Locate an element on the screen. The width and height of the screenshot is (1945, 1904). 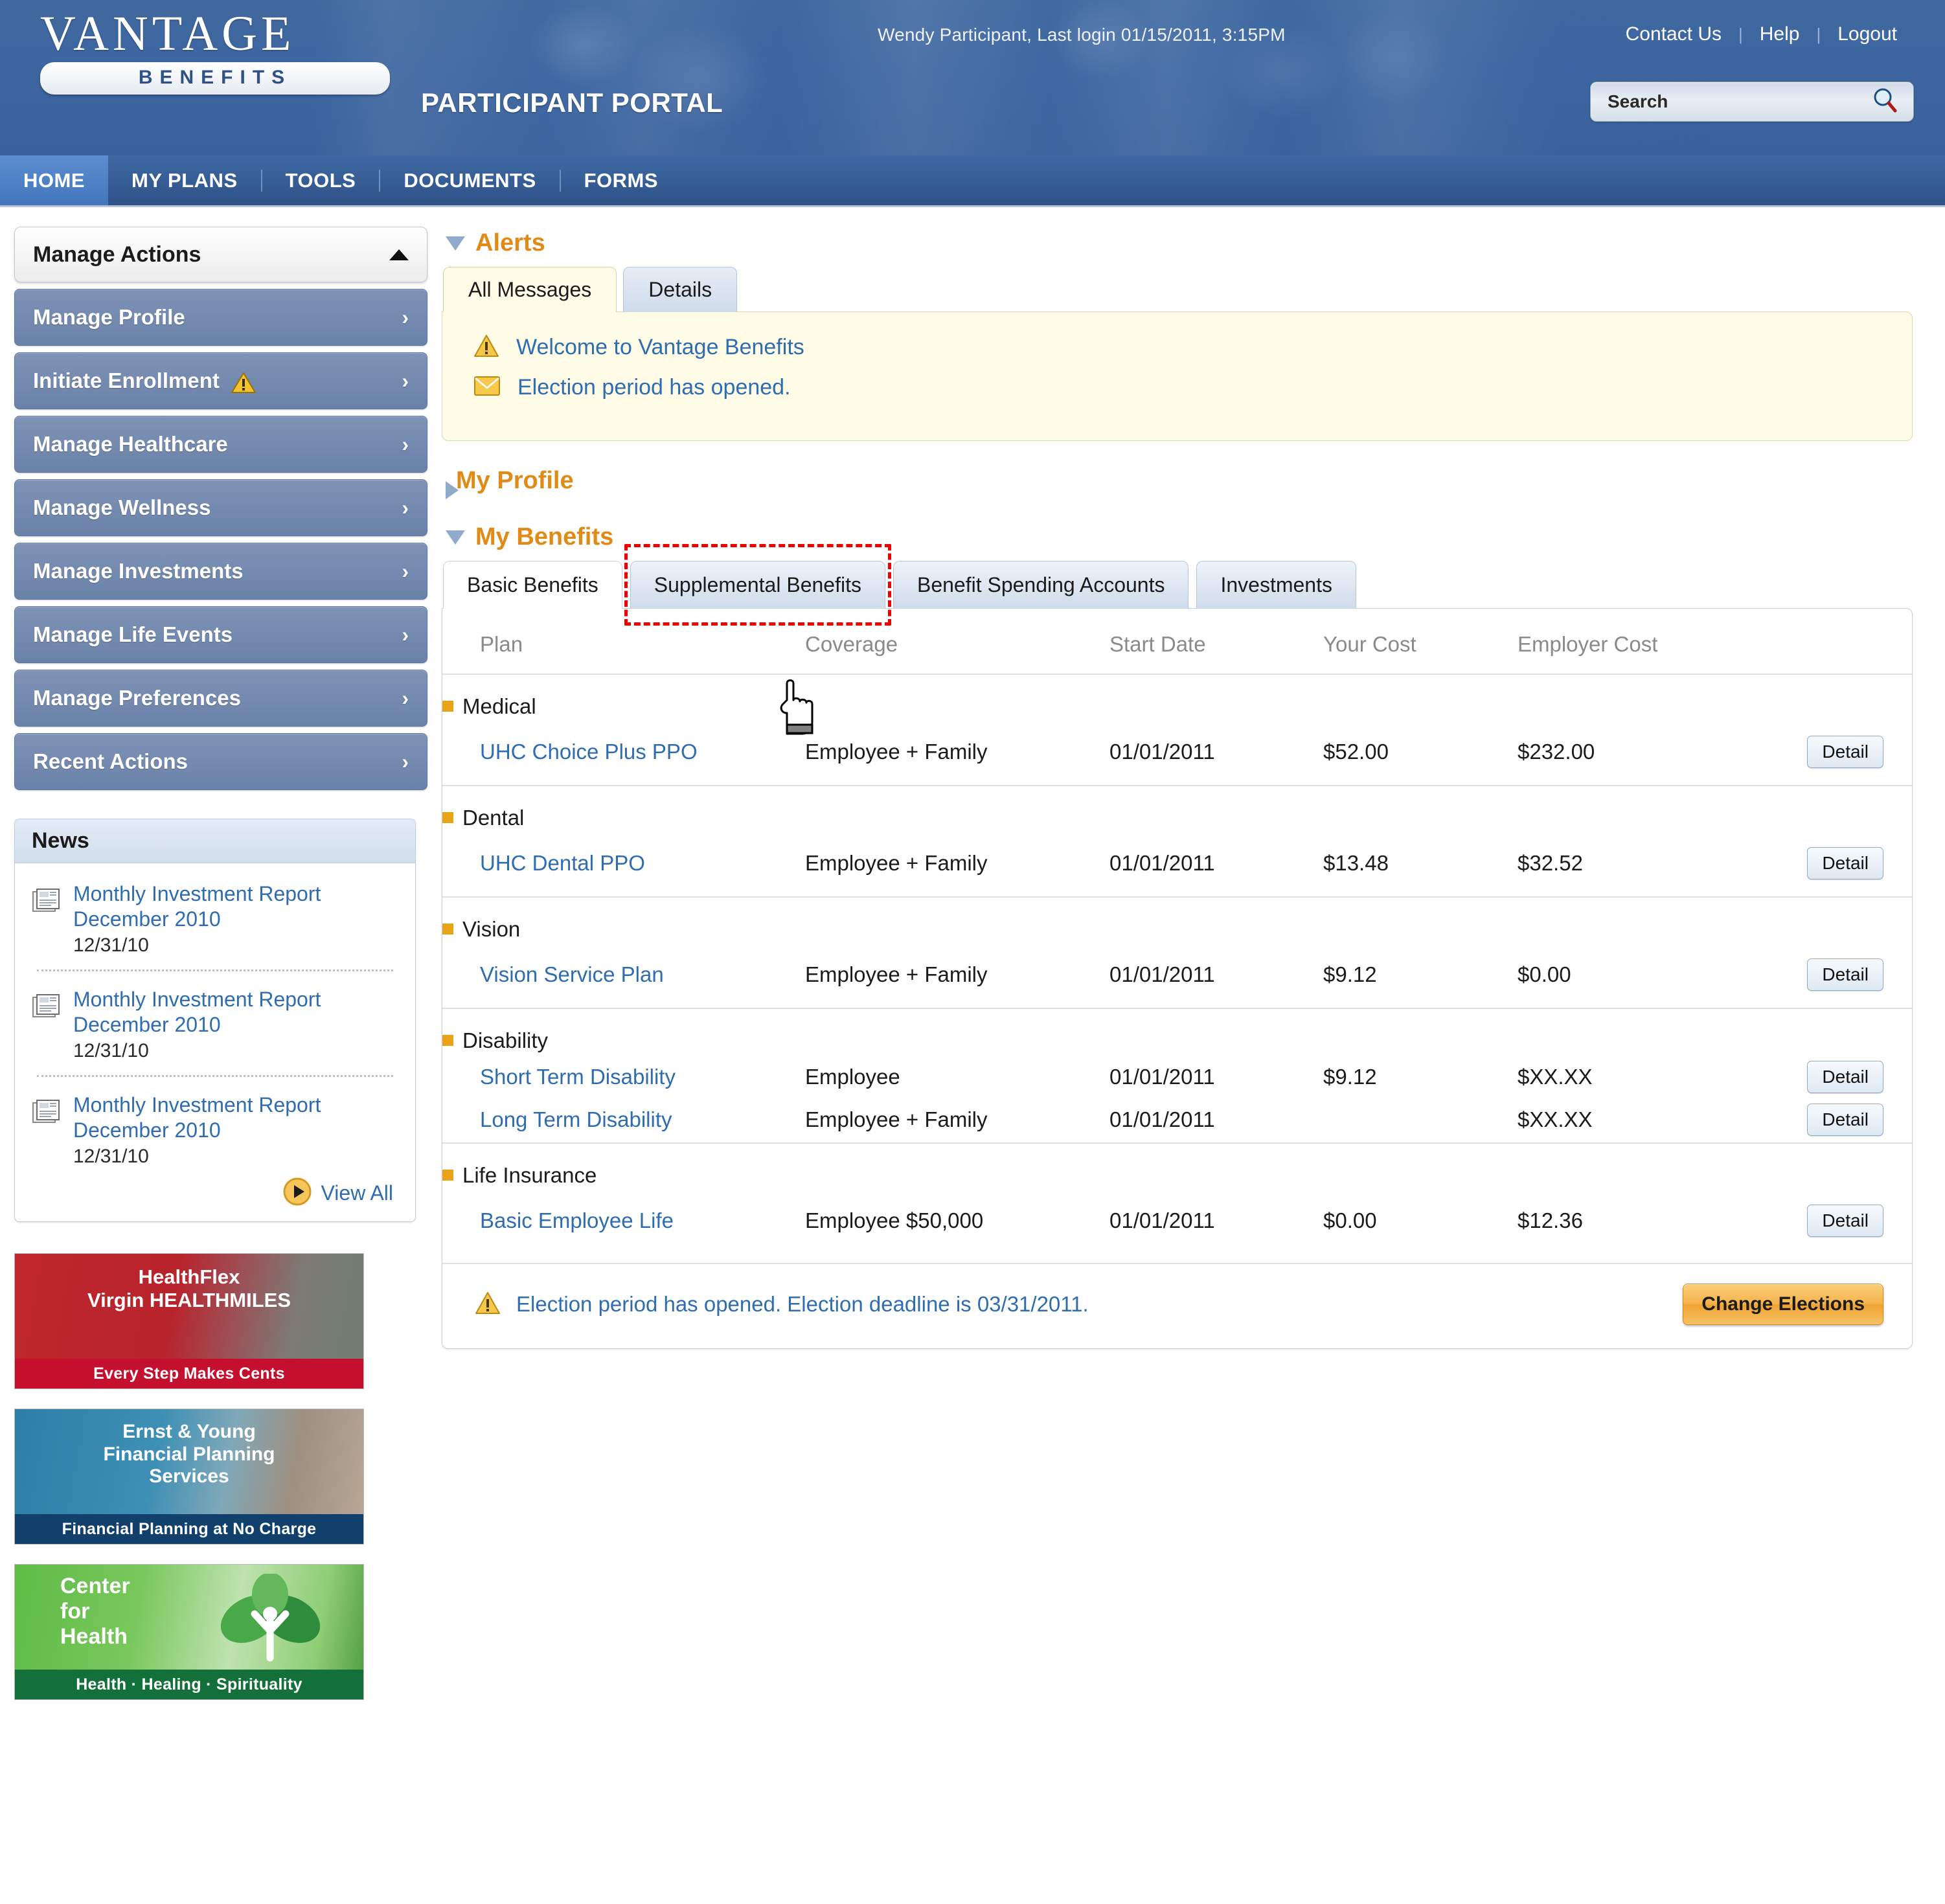
sidebar-item-manage-life-events: Manage Life Events › is located at coordinates (221, 634).